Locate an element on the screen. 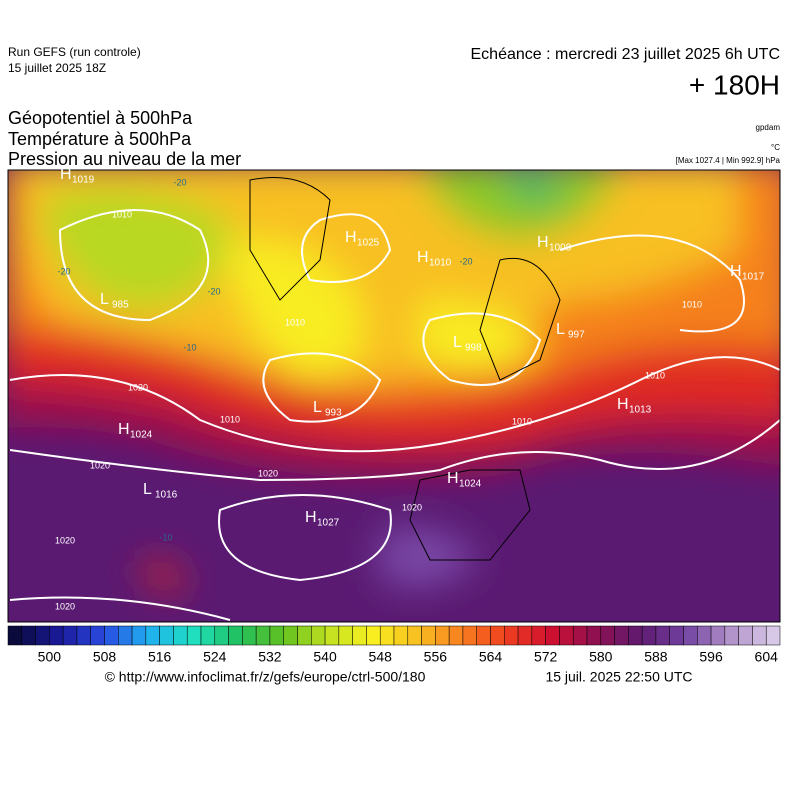 Image resolution: width=788 pixels, height=789 pixels. colorbar-label: 508 is located at coordinates (105, 657).